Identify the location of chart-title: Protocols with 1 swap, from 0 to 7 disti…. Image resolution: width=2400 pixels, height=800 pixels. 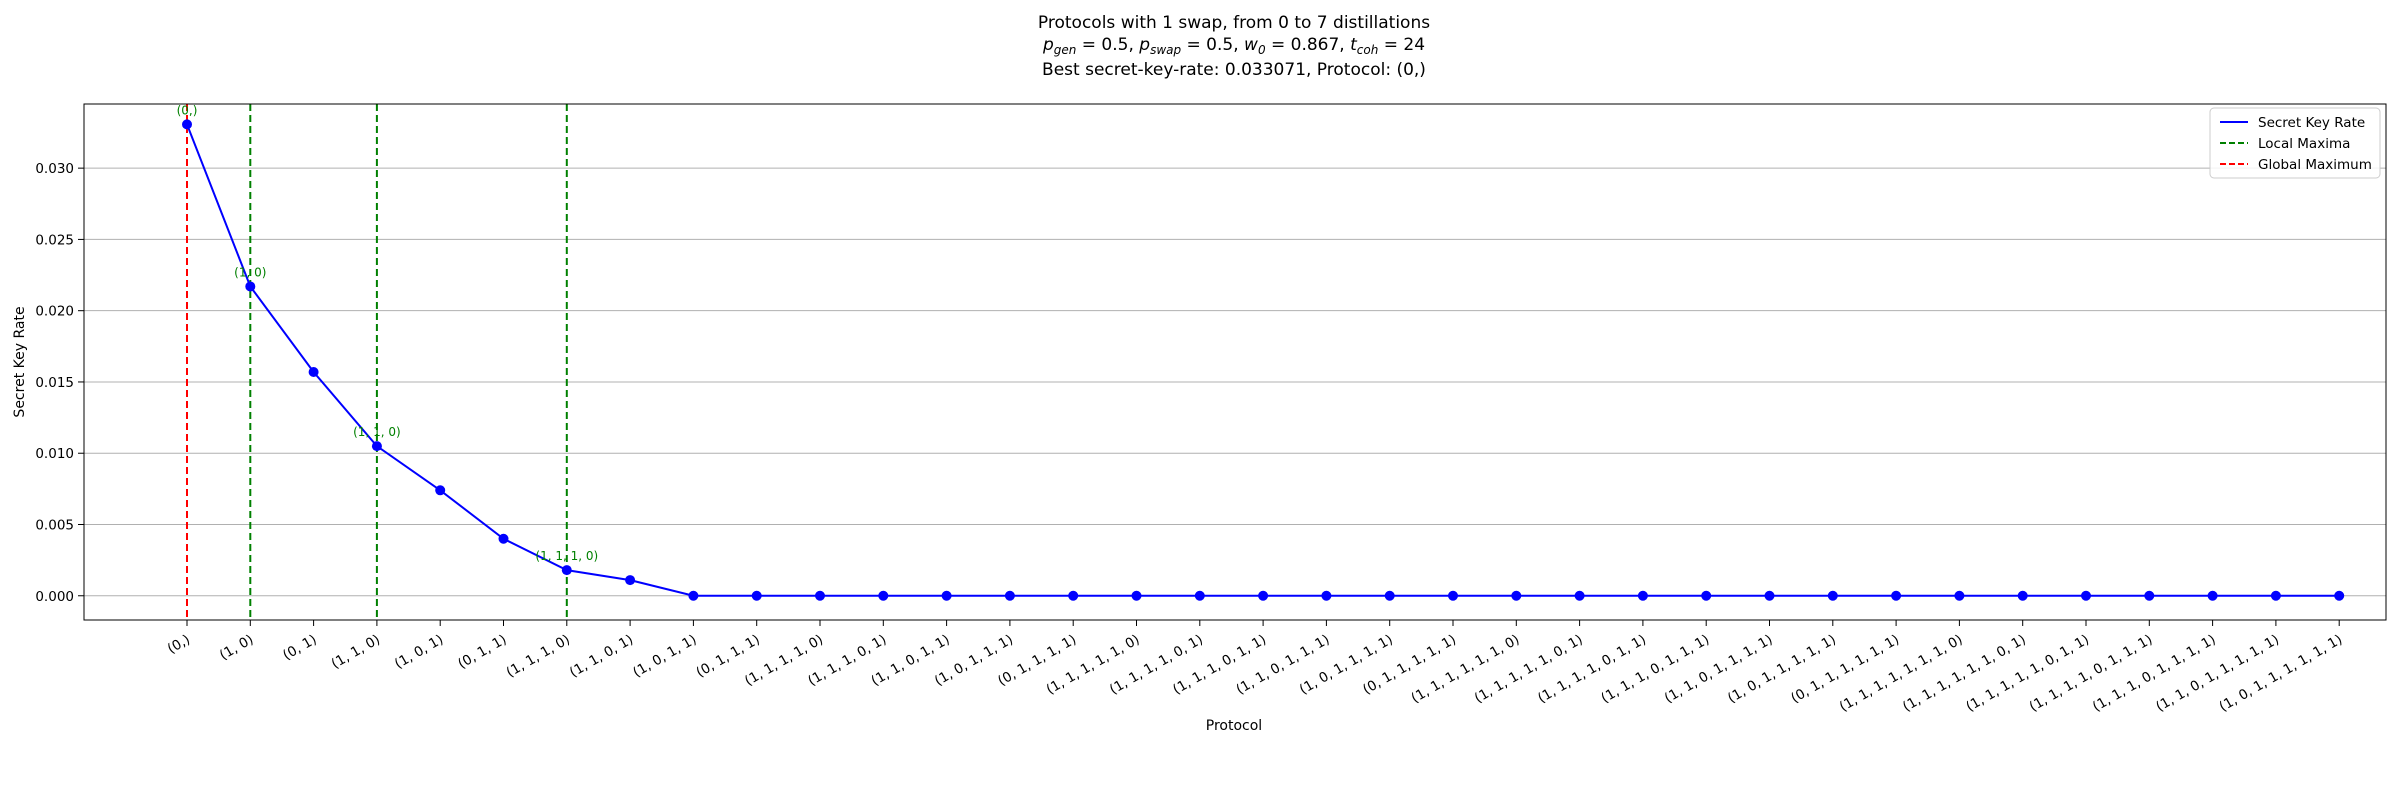
(1234, 46).